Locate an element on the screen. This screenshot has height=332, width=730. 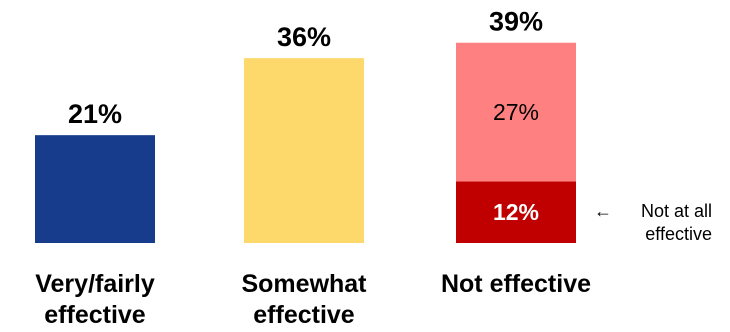
total-label-3: 39% is located at coordinates (516, 22).